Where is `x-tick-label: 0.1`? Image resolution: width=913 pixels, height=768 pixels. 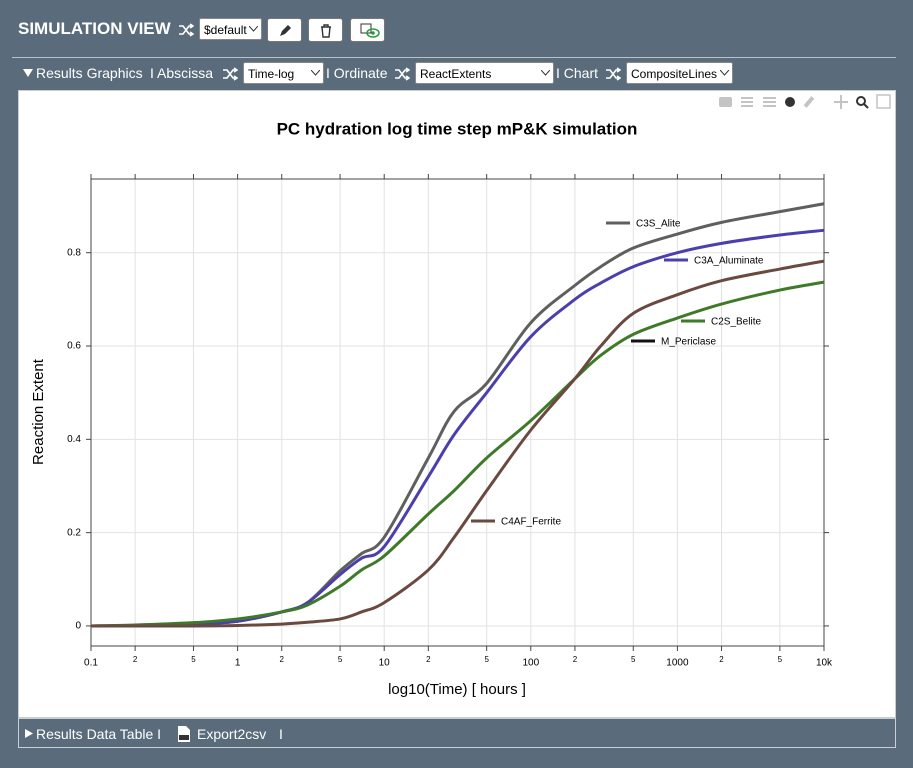 x-tick-label: 0.1 is located at coordinates (91, 663).